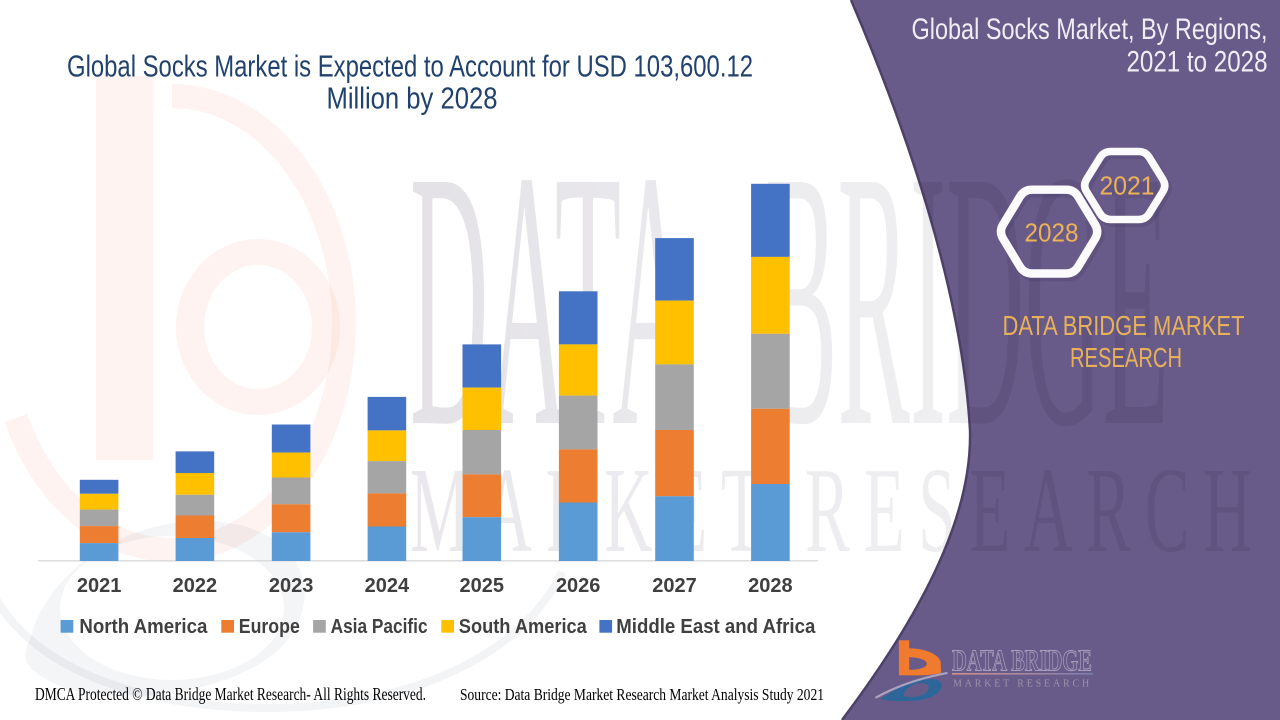 Image resolution: width=1280 pixels, height=720 pixels. I want to click on svg-text: Europe, so click(269, 627).